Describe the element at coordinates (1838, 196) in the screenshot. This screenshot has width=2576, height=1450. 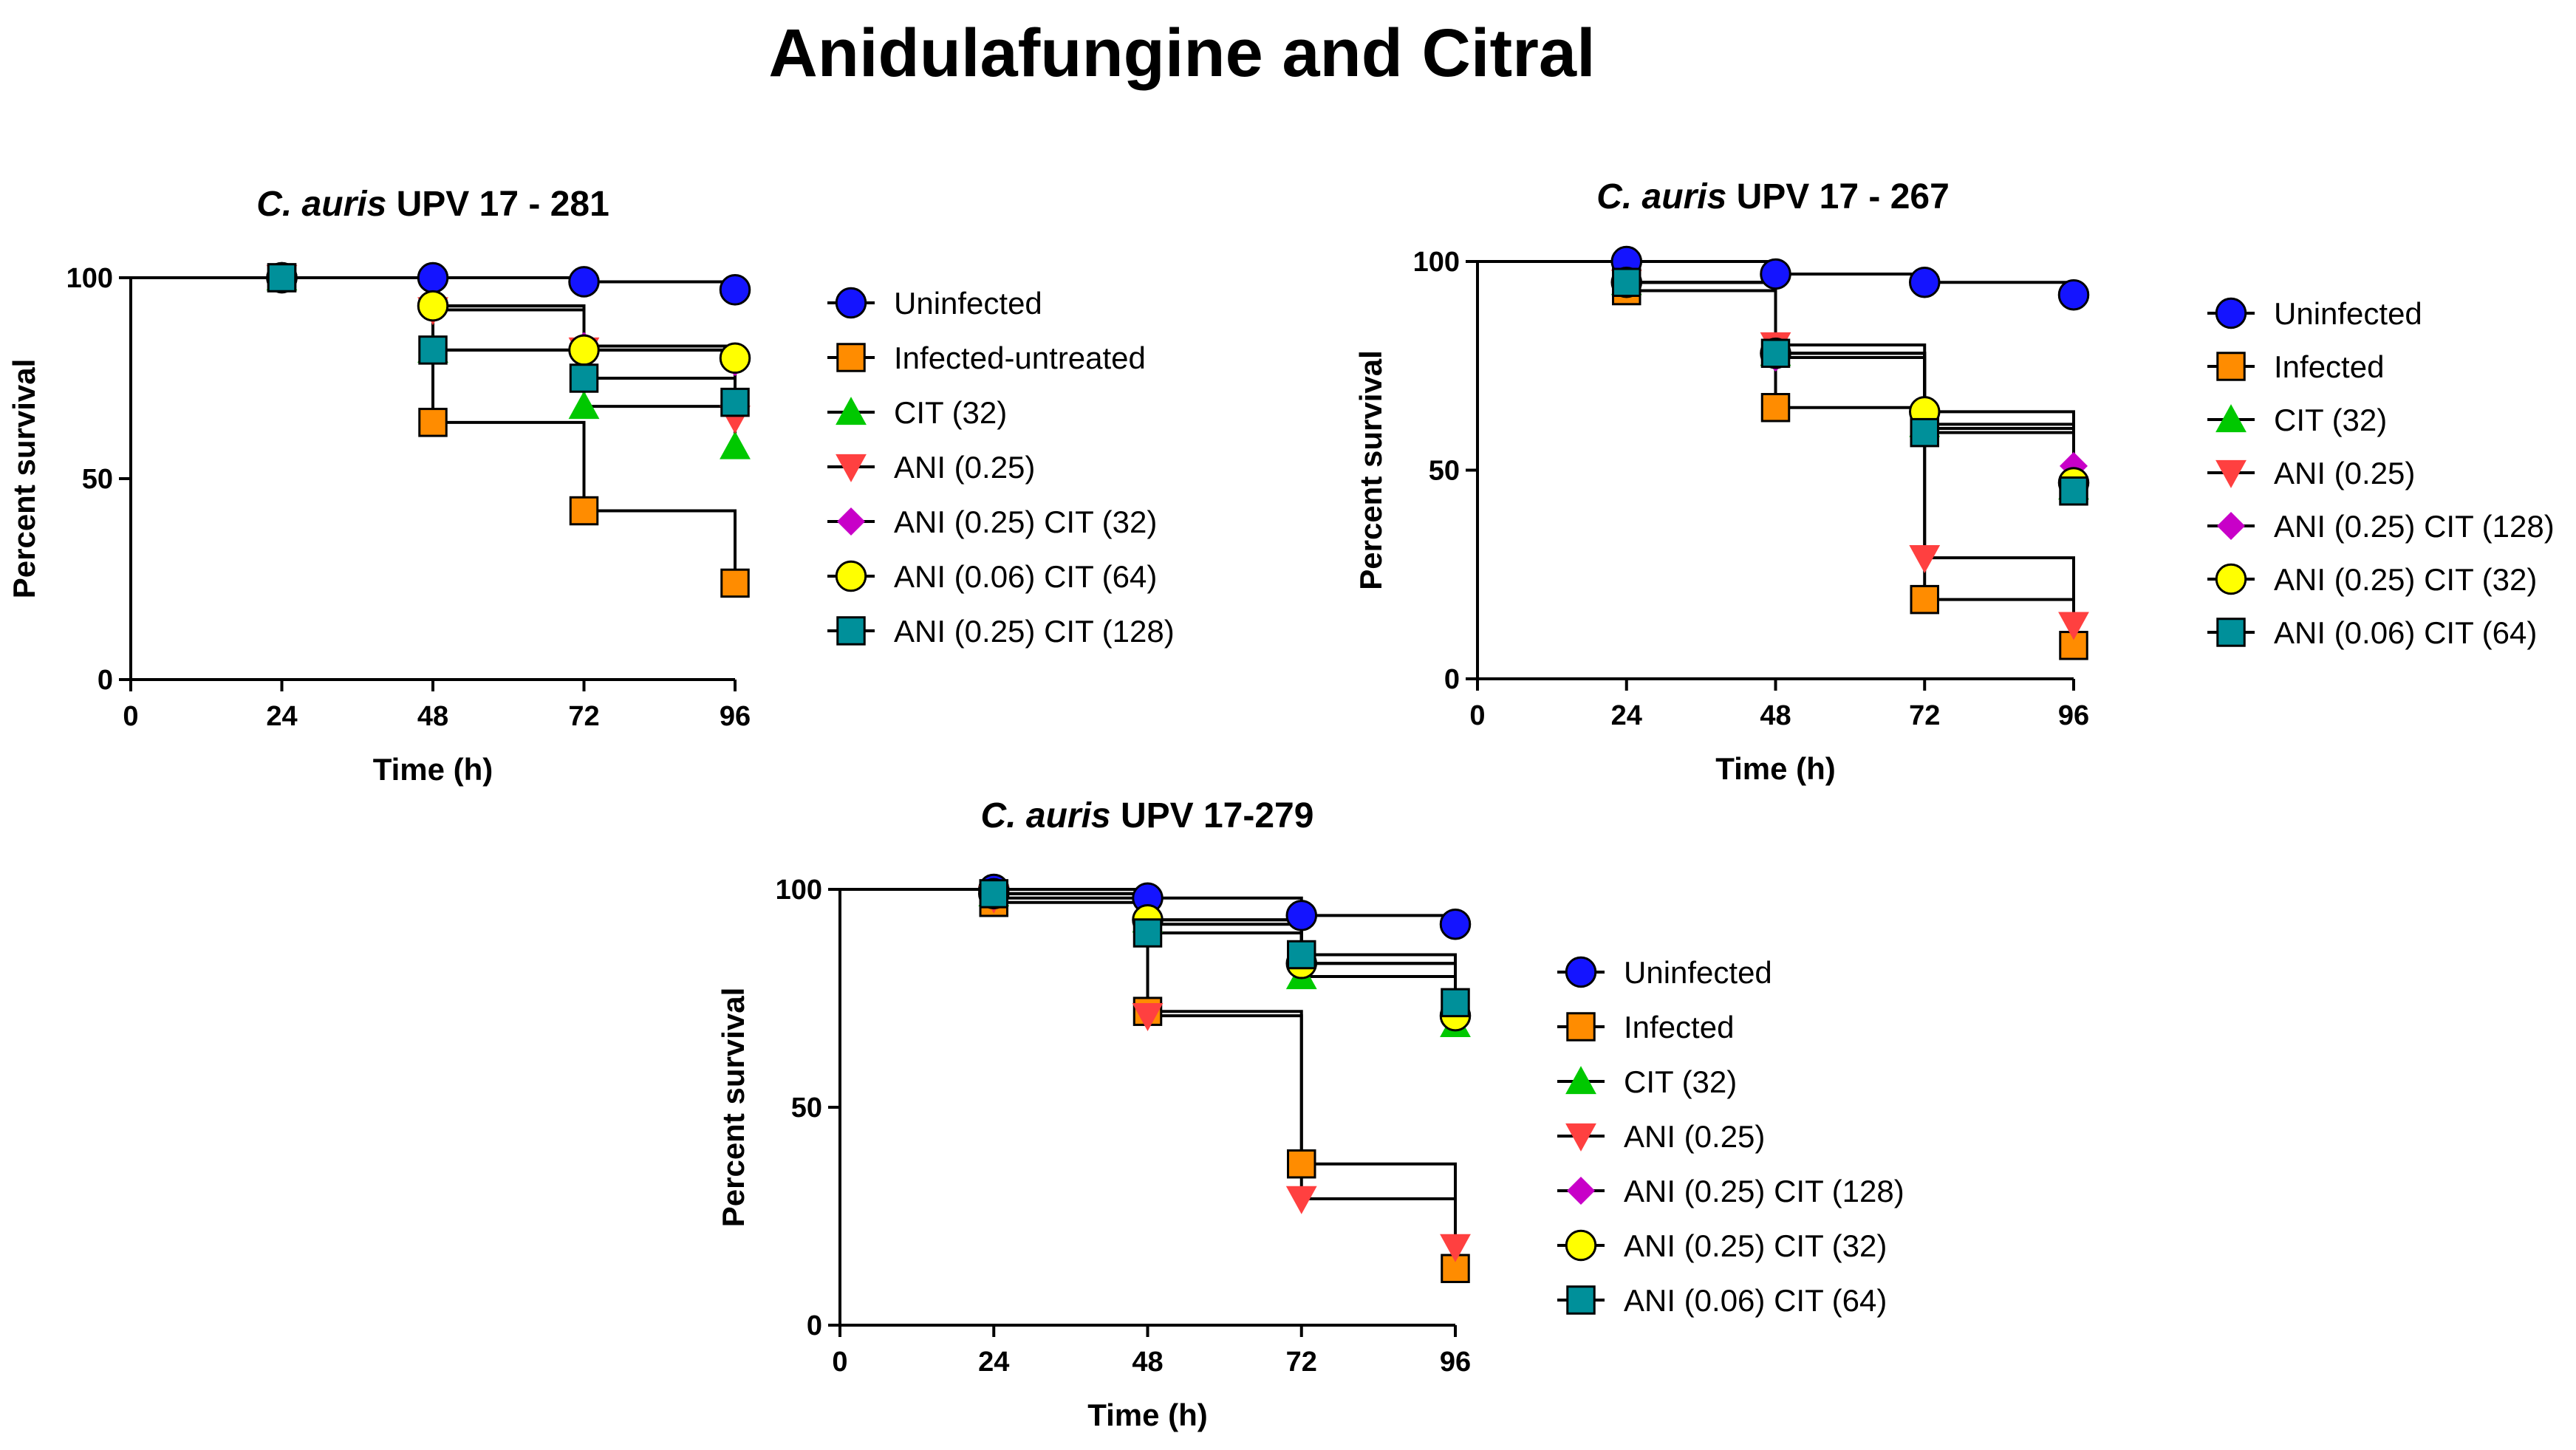
I see `chart-title-strain: UPV 17 - 267` at that location.